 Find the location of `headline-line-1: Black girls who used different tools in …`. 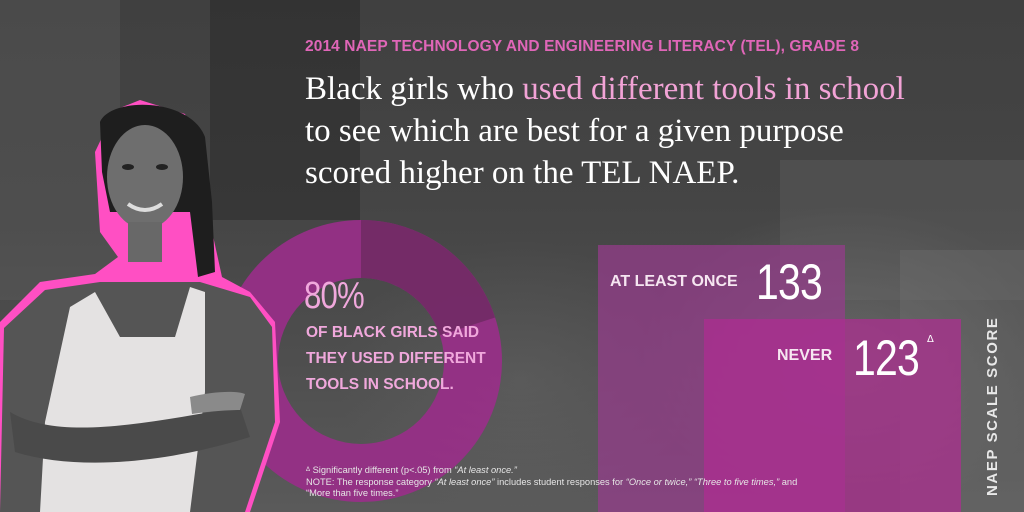

headline-line-1: Black girls who used different tools in … is located at coordinates (645, 89).